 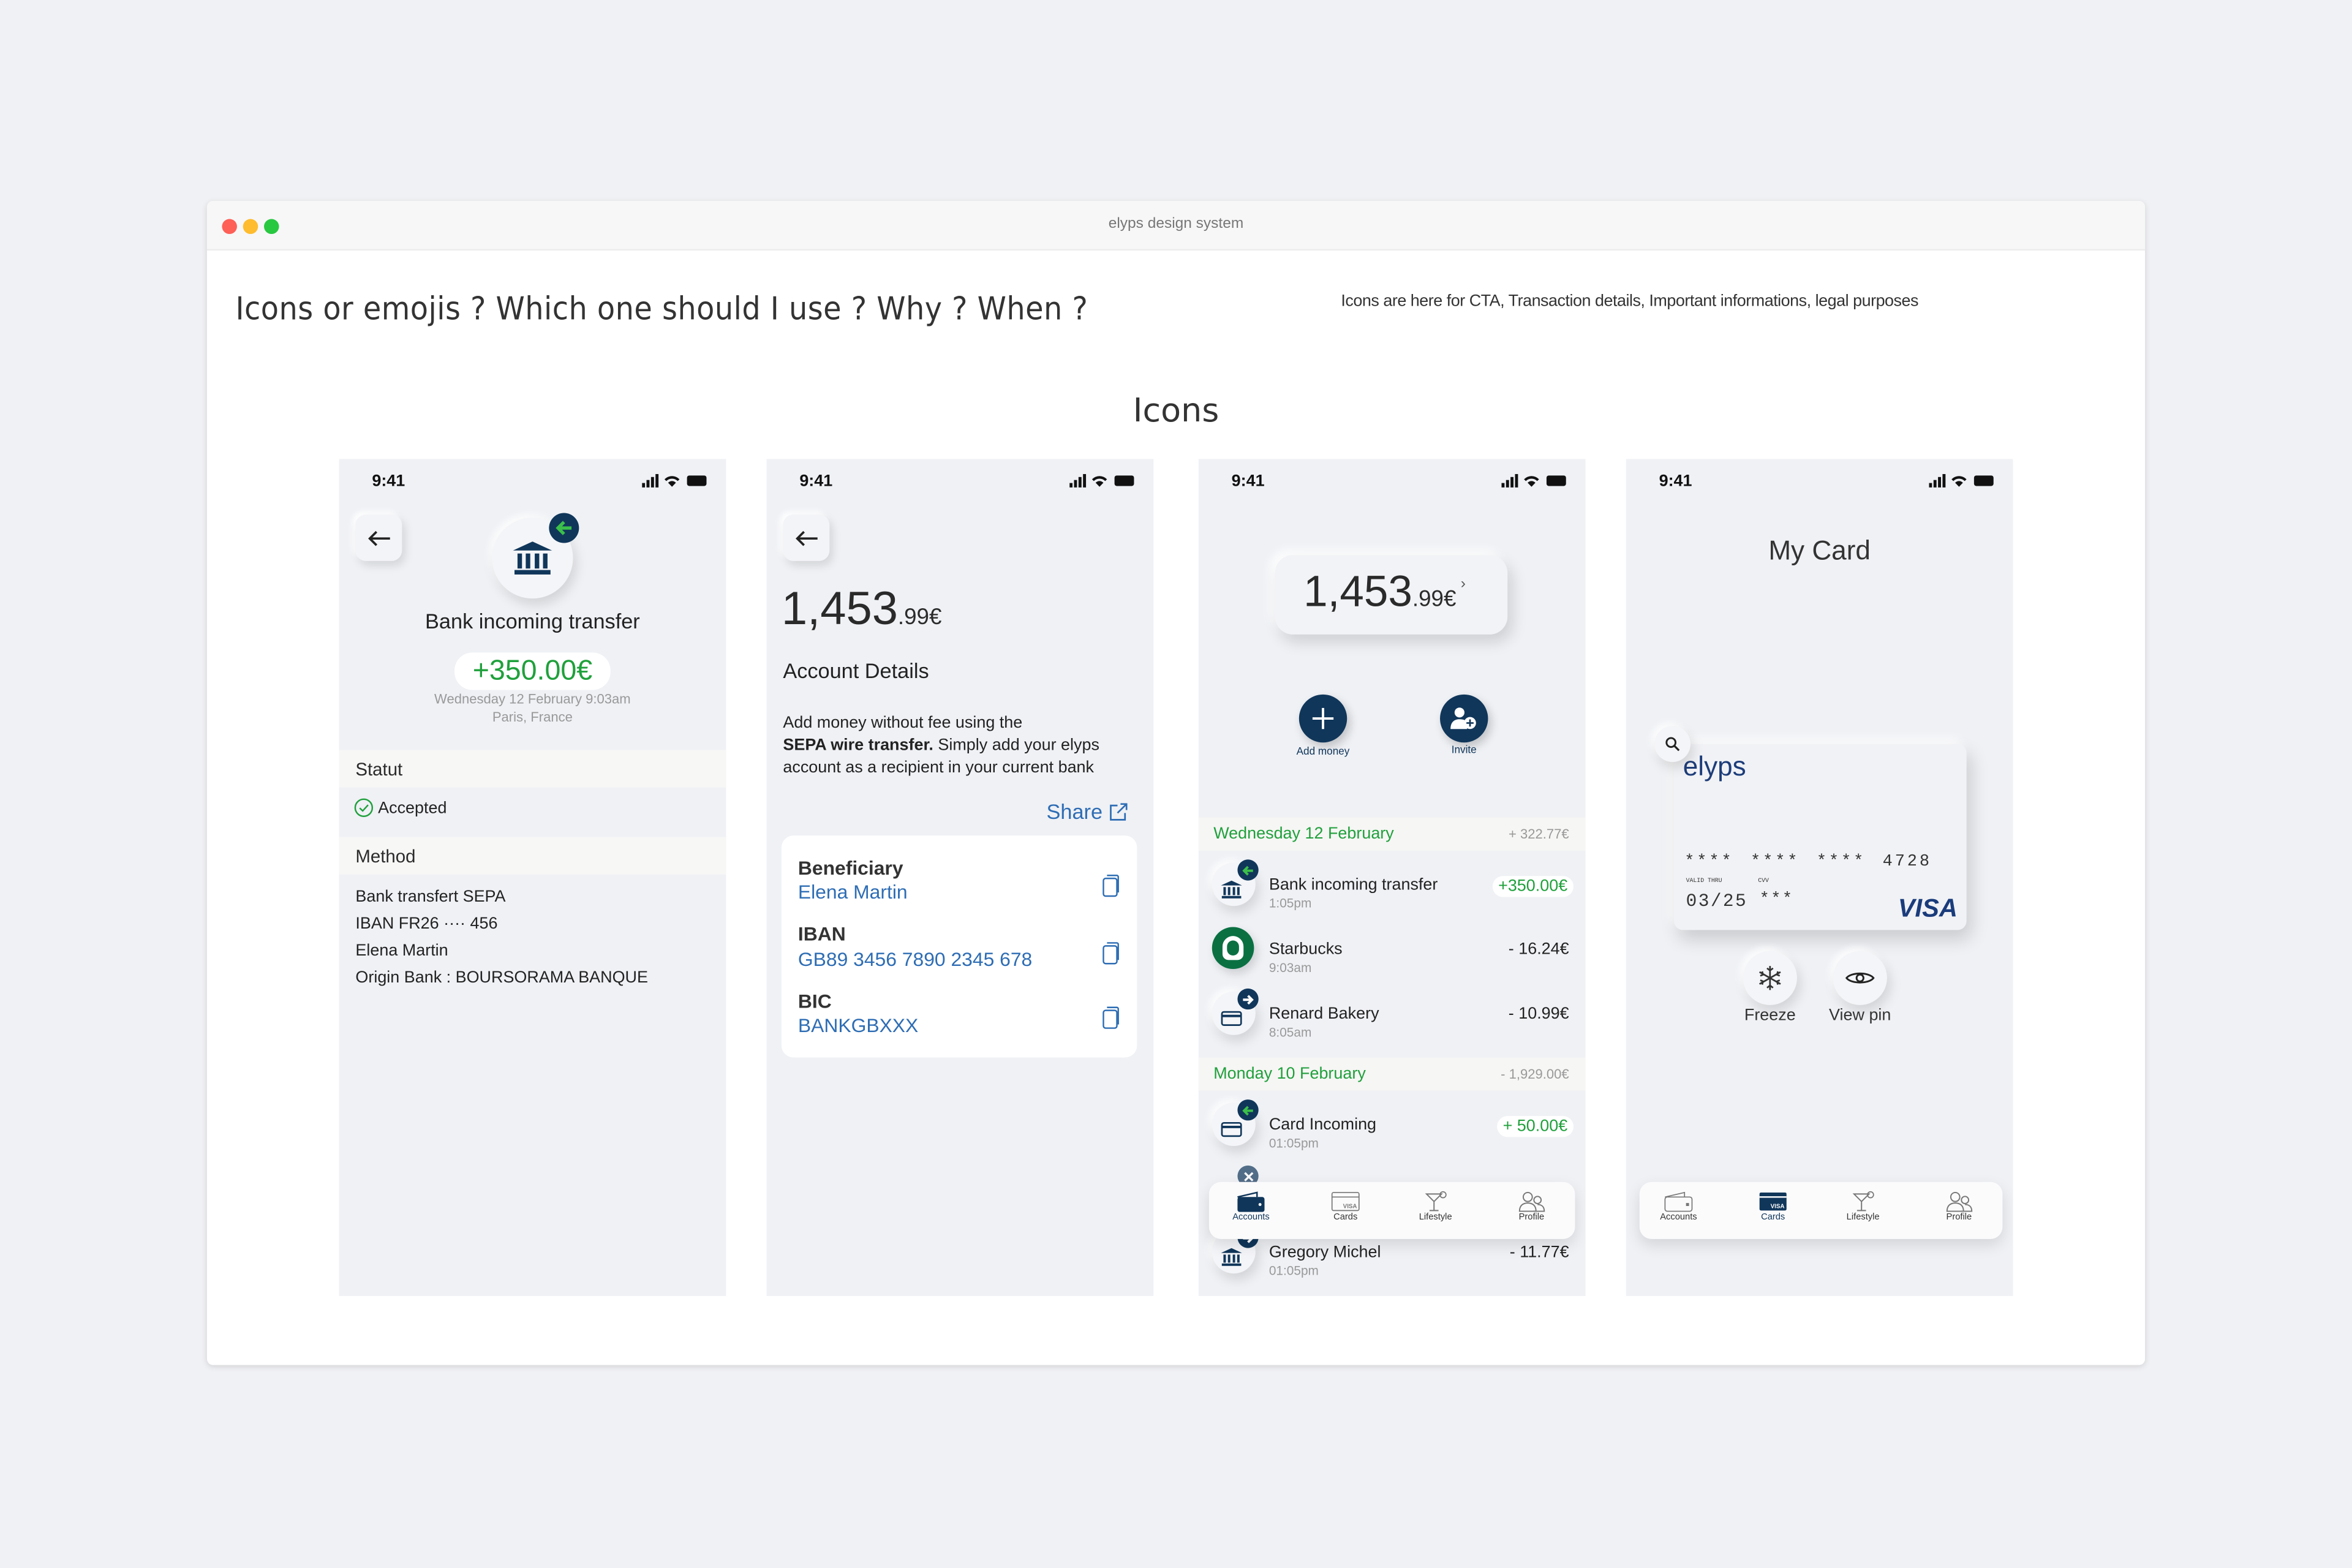 What do you see at coordinates (1819, 551) in the screenshot?
I see `screen-title: My Card` at bounding box center [1819, 551].